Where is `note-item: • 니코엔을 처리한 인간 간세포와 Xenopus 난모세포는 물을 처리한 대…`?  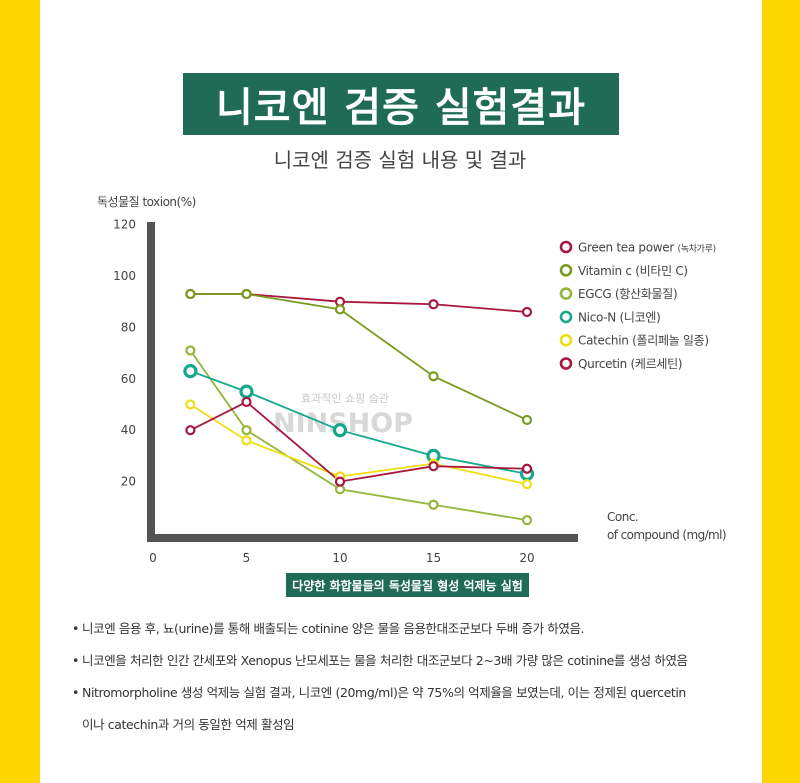 note-item: • 니코엔을 처리한 인간 간세포와 Xenopus 난모세포는 물을 처리한 대… is located at coordinates (417, 668).